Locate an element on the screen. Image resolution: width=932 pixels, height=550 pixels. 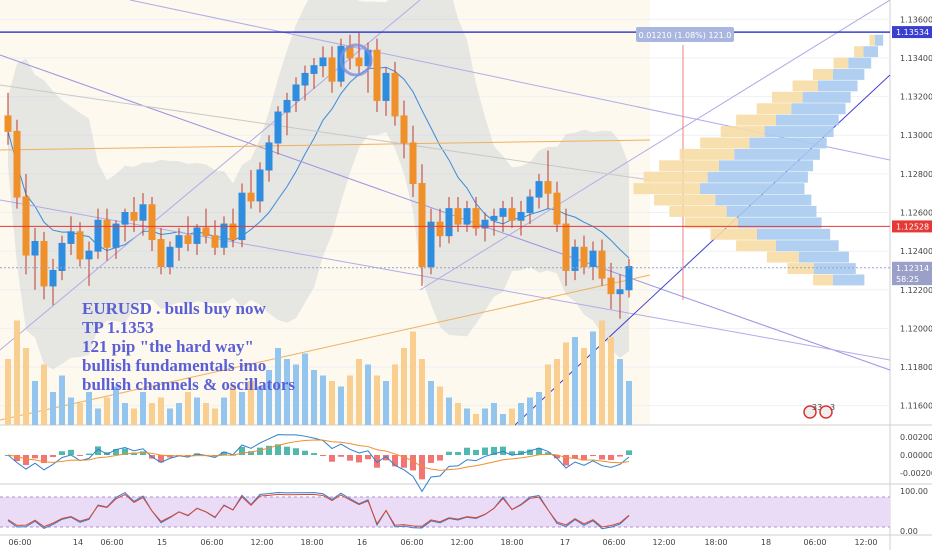
stoch-band is located at coordinates (445, 512).